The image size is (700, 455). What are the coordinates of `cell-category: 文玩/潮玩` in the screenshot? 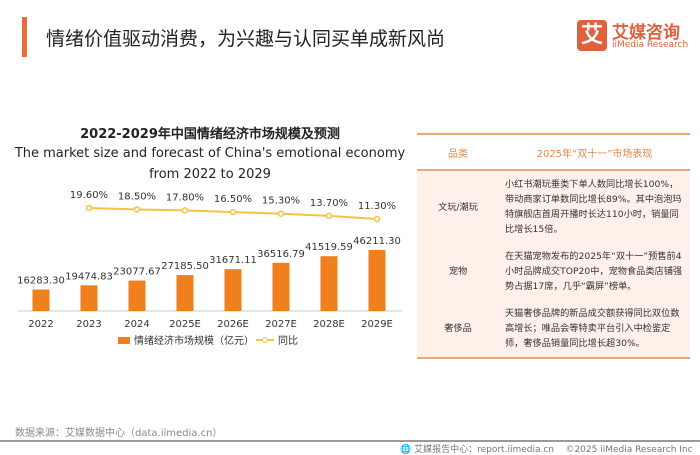 It's located at (458, 206).